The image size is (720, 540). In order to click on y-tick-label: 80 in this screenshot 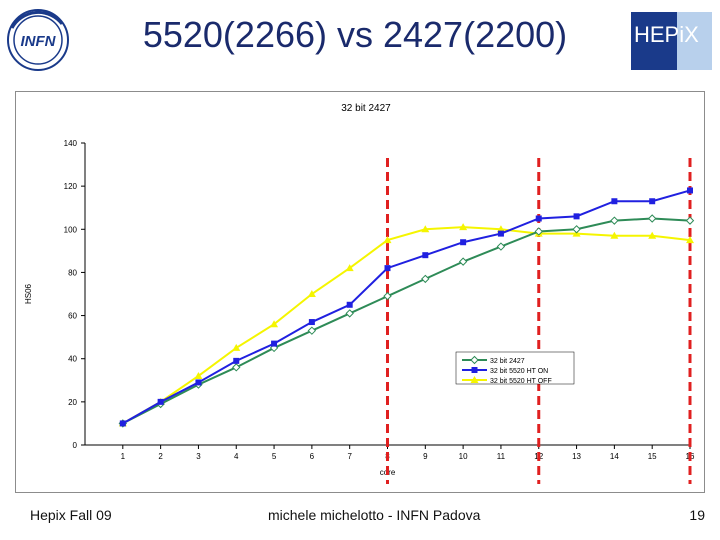, I will do `click(72, 272)`.